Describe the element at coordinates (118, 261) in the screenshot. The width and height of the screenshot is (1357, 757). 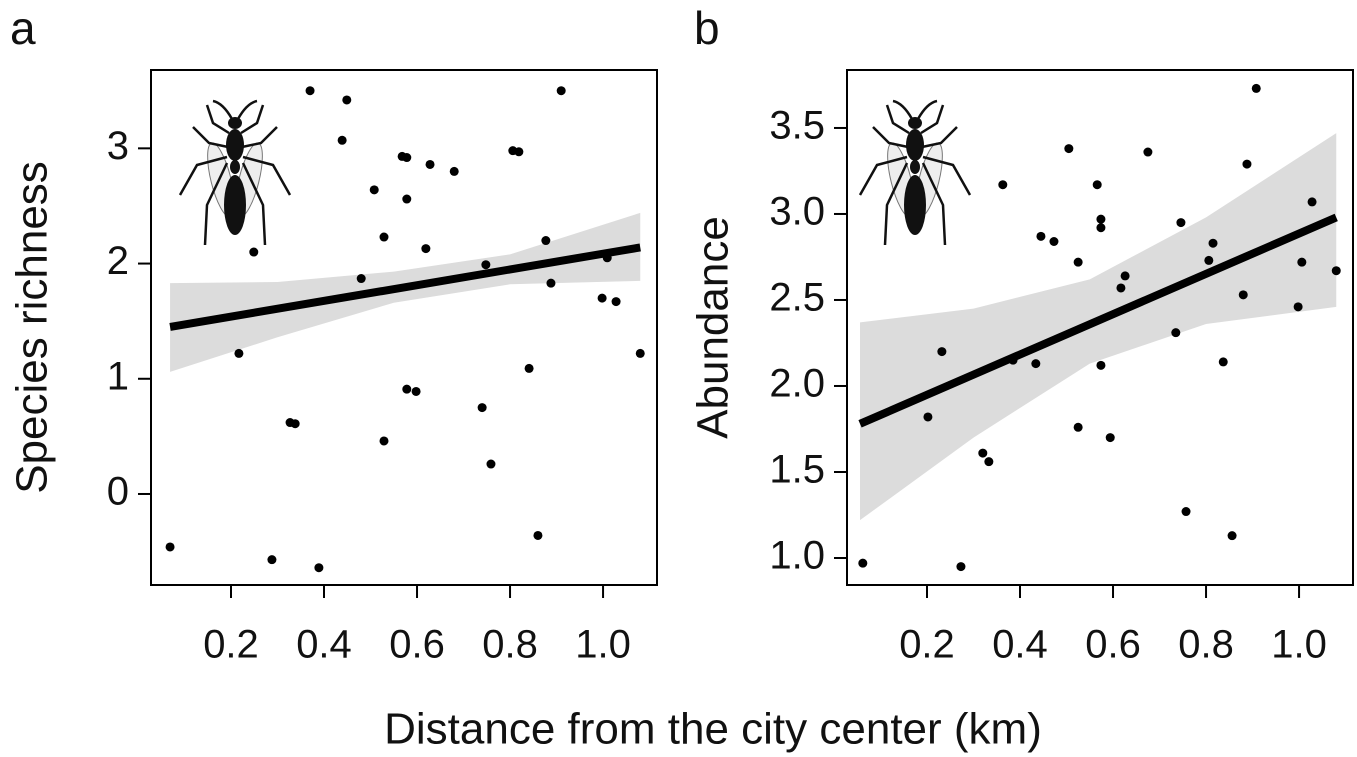
I see `y-tick-label: 2` at that location.